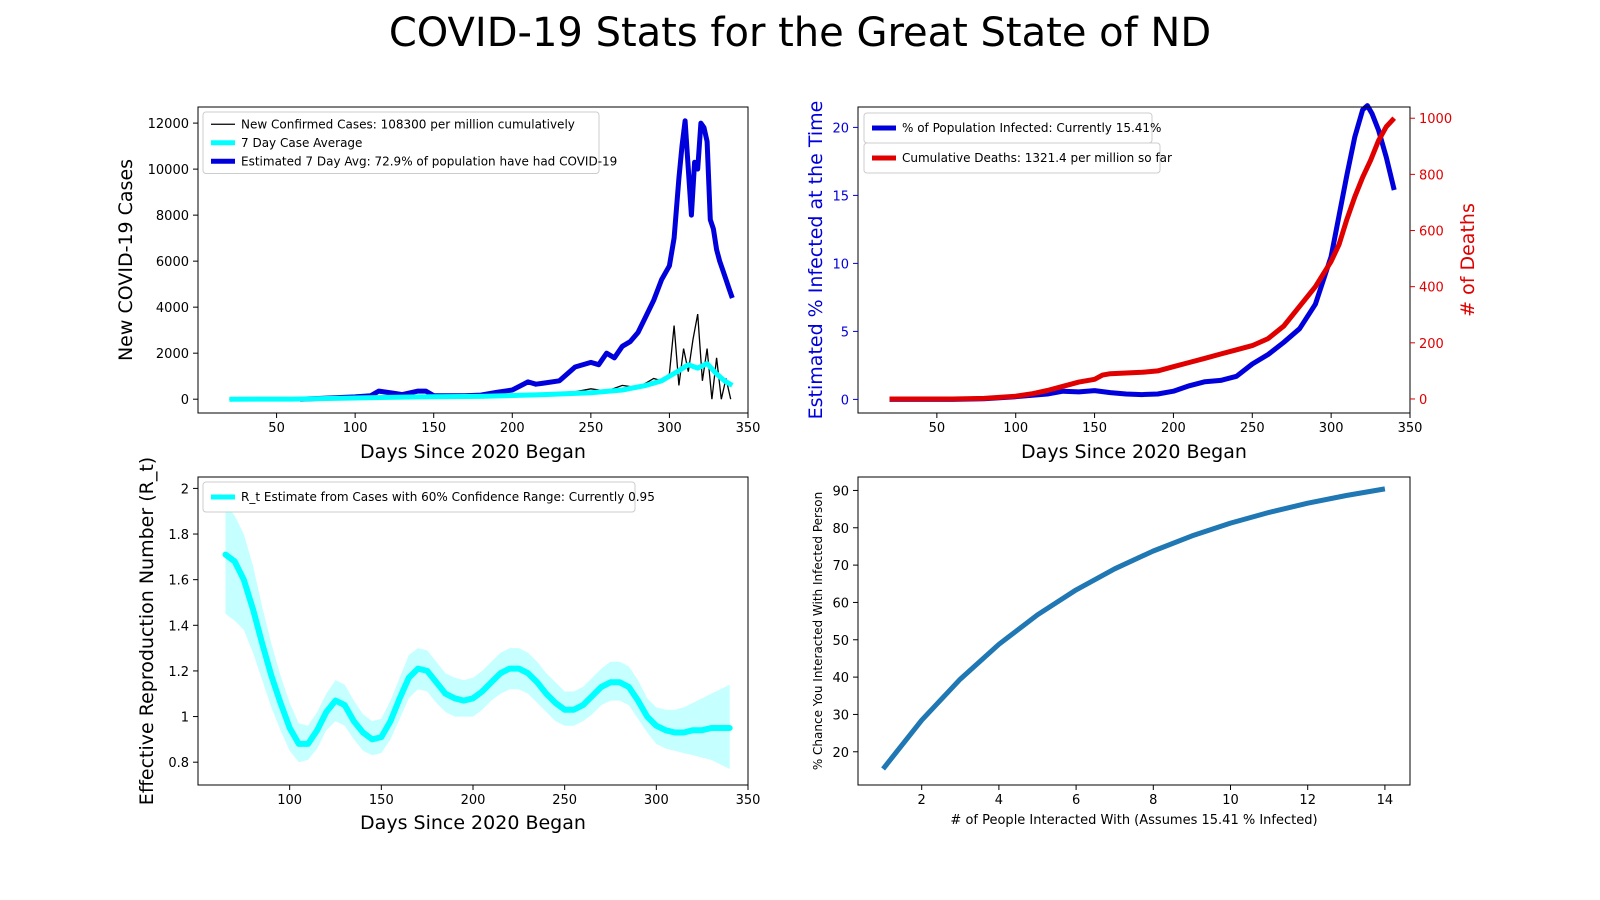 Image resolution: width=1600 pixels, height=900 pixels. I want to click on rt-ytick-label: 2, so click(185, 489).